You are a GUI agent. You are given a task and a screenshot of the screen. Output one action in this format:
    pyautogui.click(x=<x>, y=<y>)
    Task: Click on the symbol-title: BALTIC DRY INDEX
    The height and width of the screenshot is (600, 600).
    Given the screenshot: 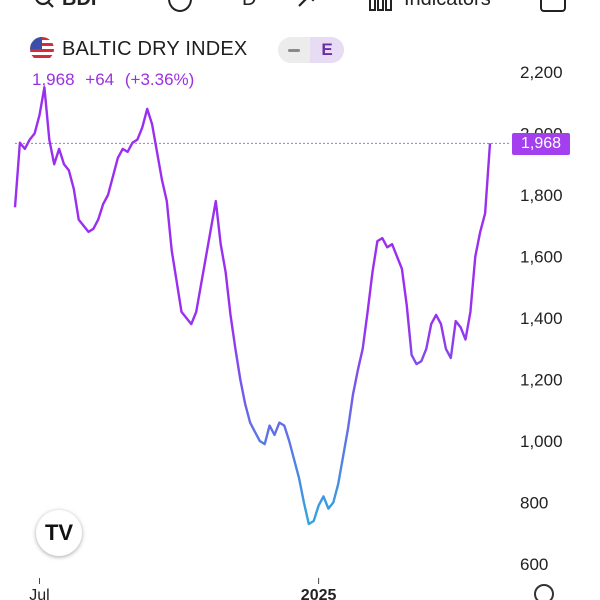 What is the action you would take?
    pyautogui.click(x=155, y=48)
    